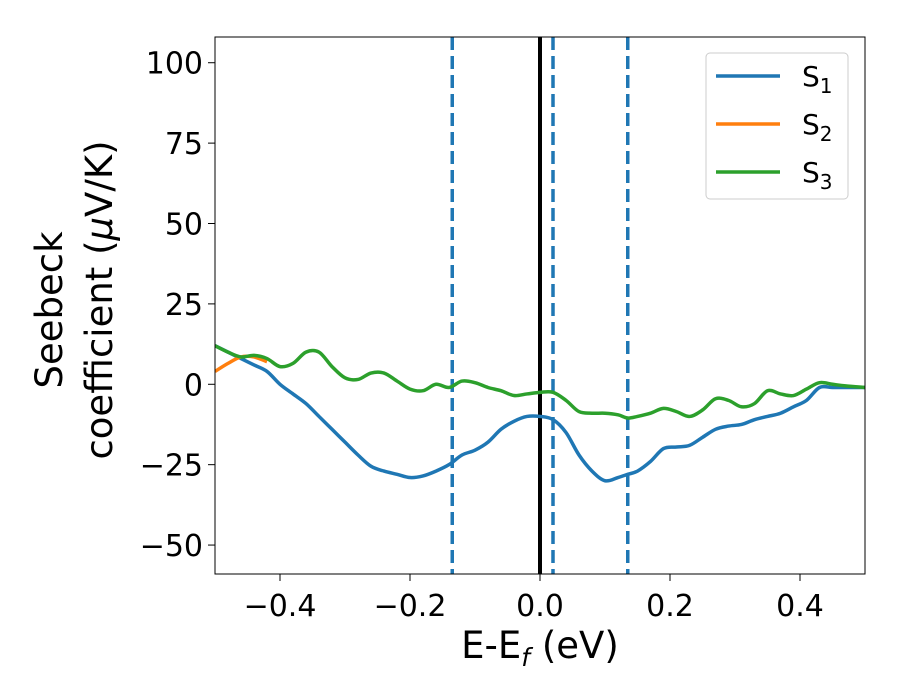  Describe the element at coordinates (49, 310) in the screenshot. I see `svg-text: Seebeck` at that location.